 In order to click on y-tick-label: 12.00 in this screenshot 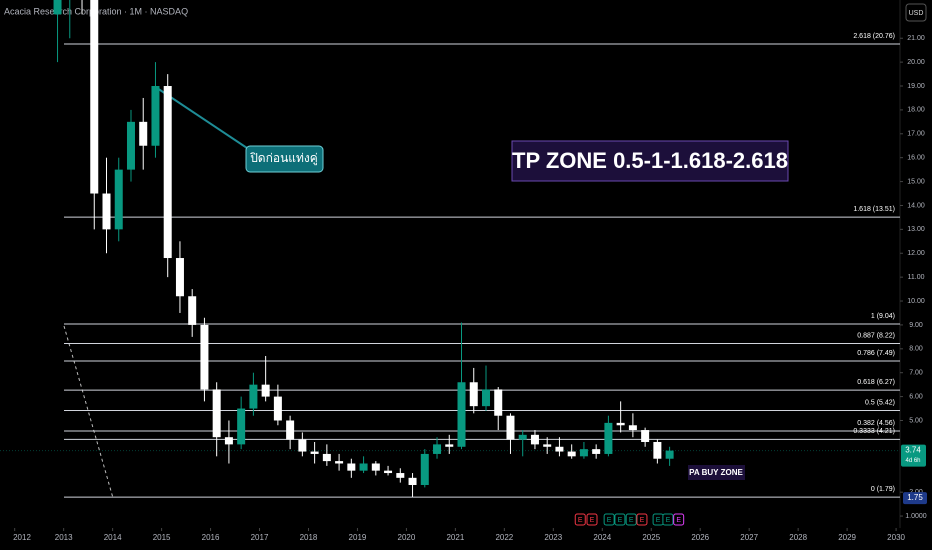, I will do `click(916, 253)`.